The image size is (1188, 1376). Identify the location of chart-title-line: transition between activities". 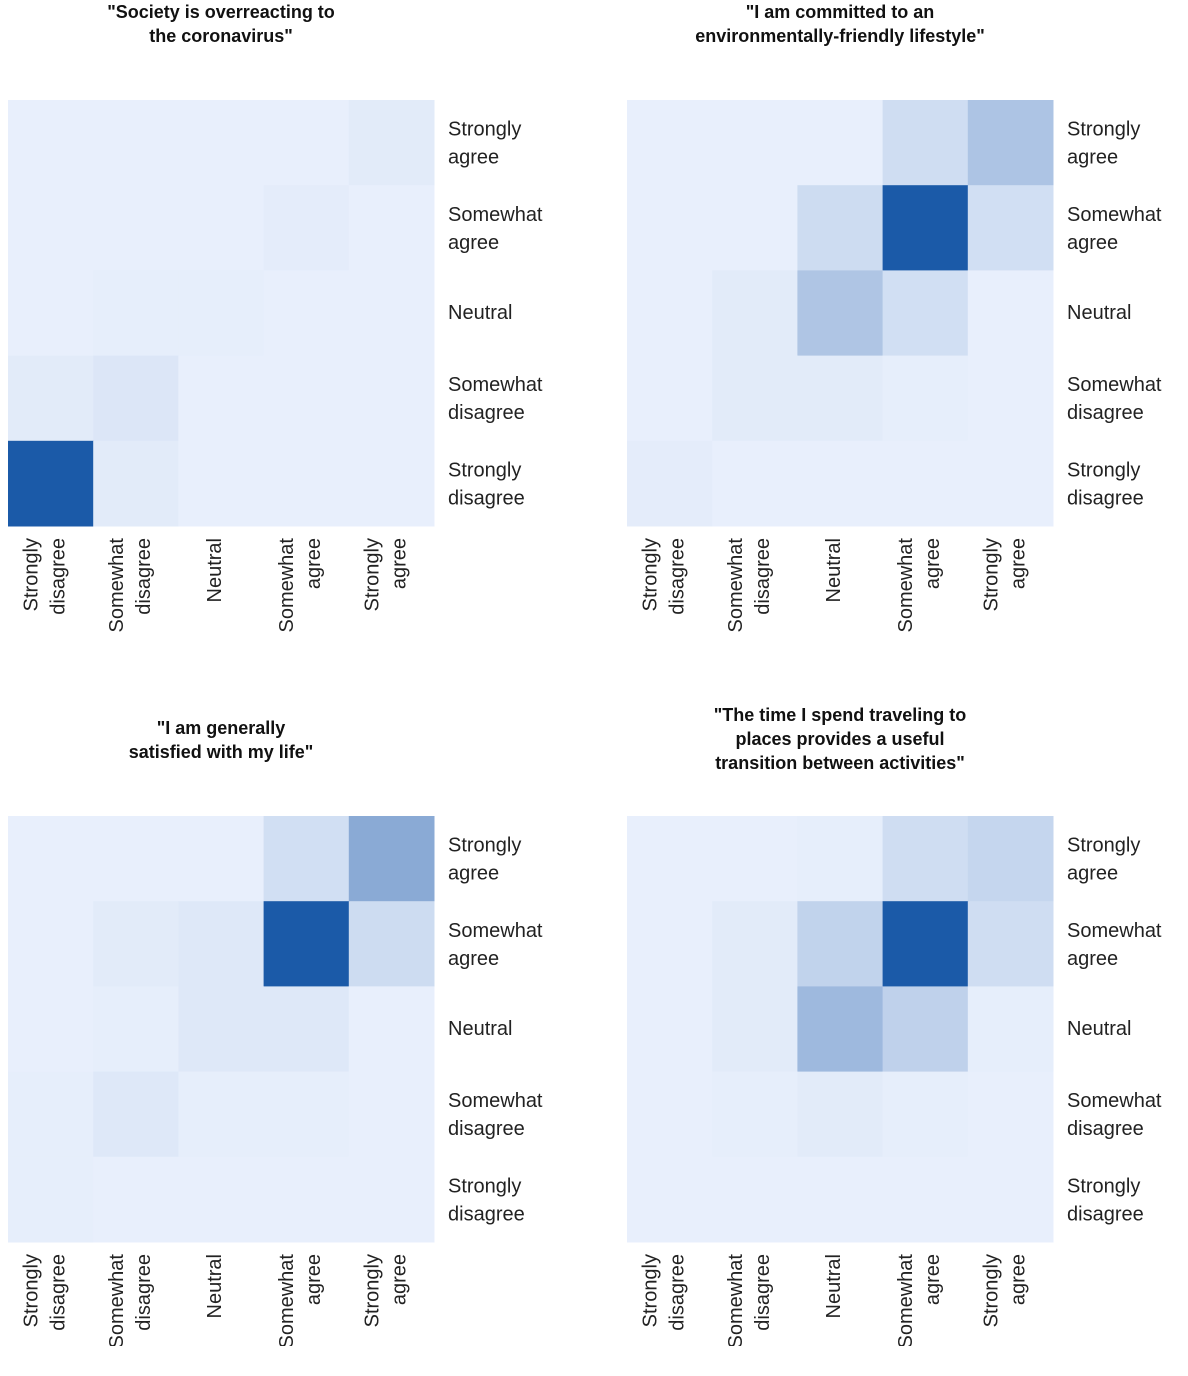
(840, 763).